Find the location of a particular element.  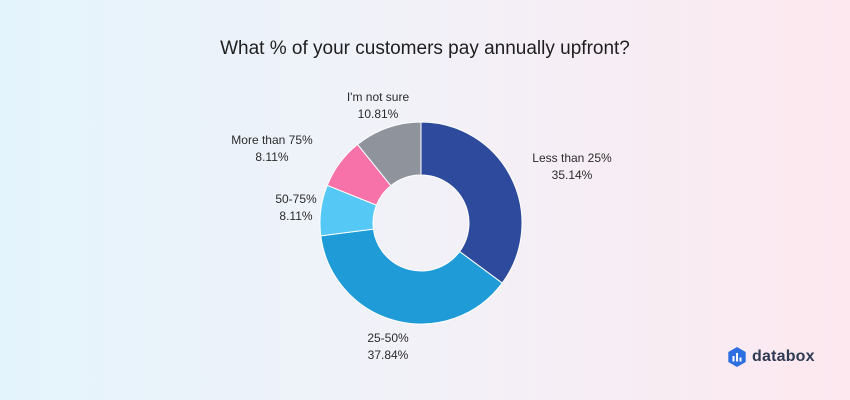

slice-label: Less than 25% is located at coordinates (572, 158).